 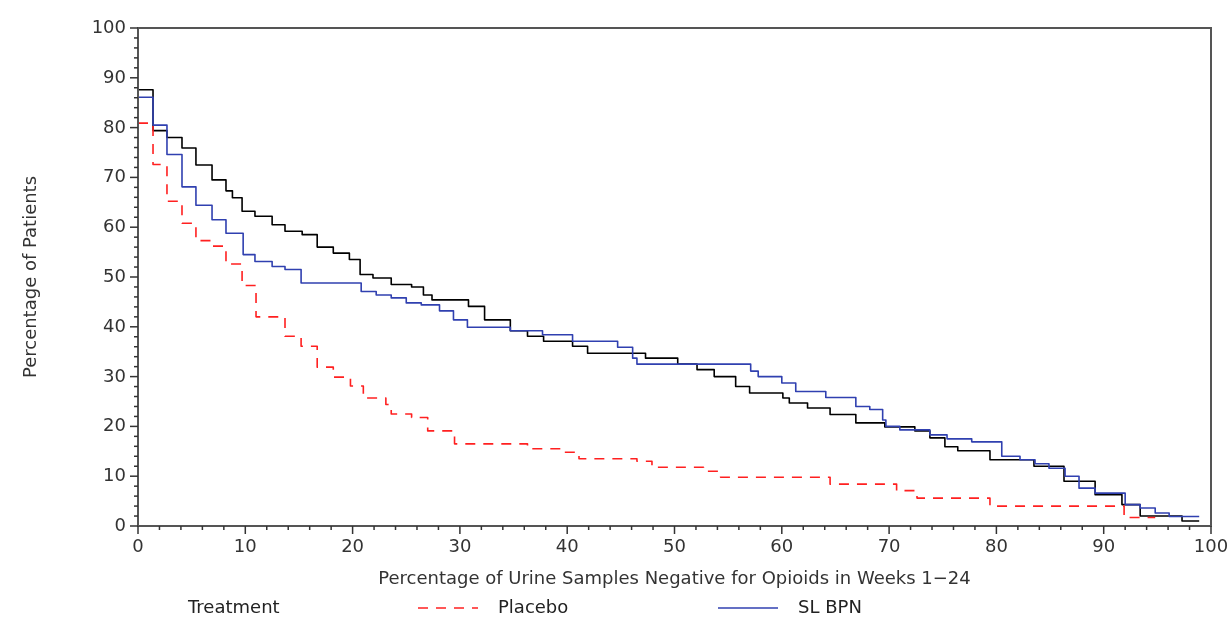 What do you see at coordinates (674, 577) in the screenshot?
I see `x-axis-title: Percentage of Urine Samples Negative for Opioids in Weeks 1−24` at bounding box center [674, 577].